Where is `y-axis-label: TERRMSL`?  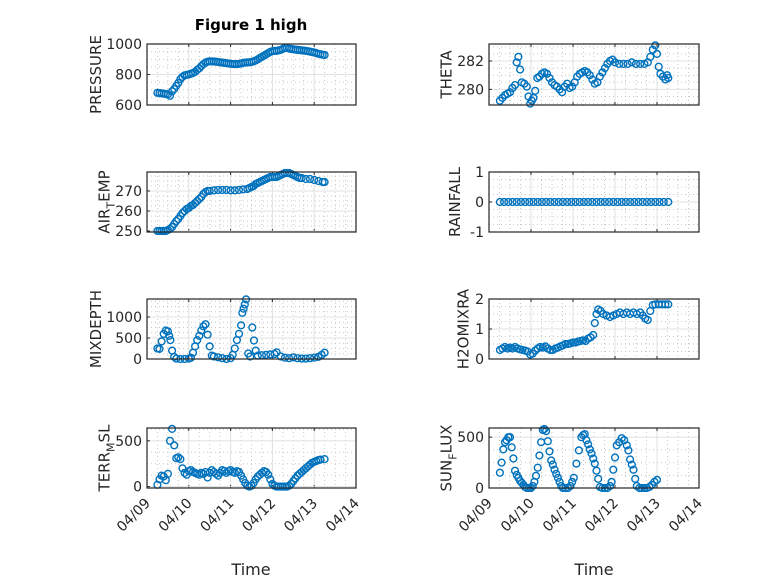
y-axis-label: TERRMSL is located at coordinates (107, 458).